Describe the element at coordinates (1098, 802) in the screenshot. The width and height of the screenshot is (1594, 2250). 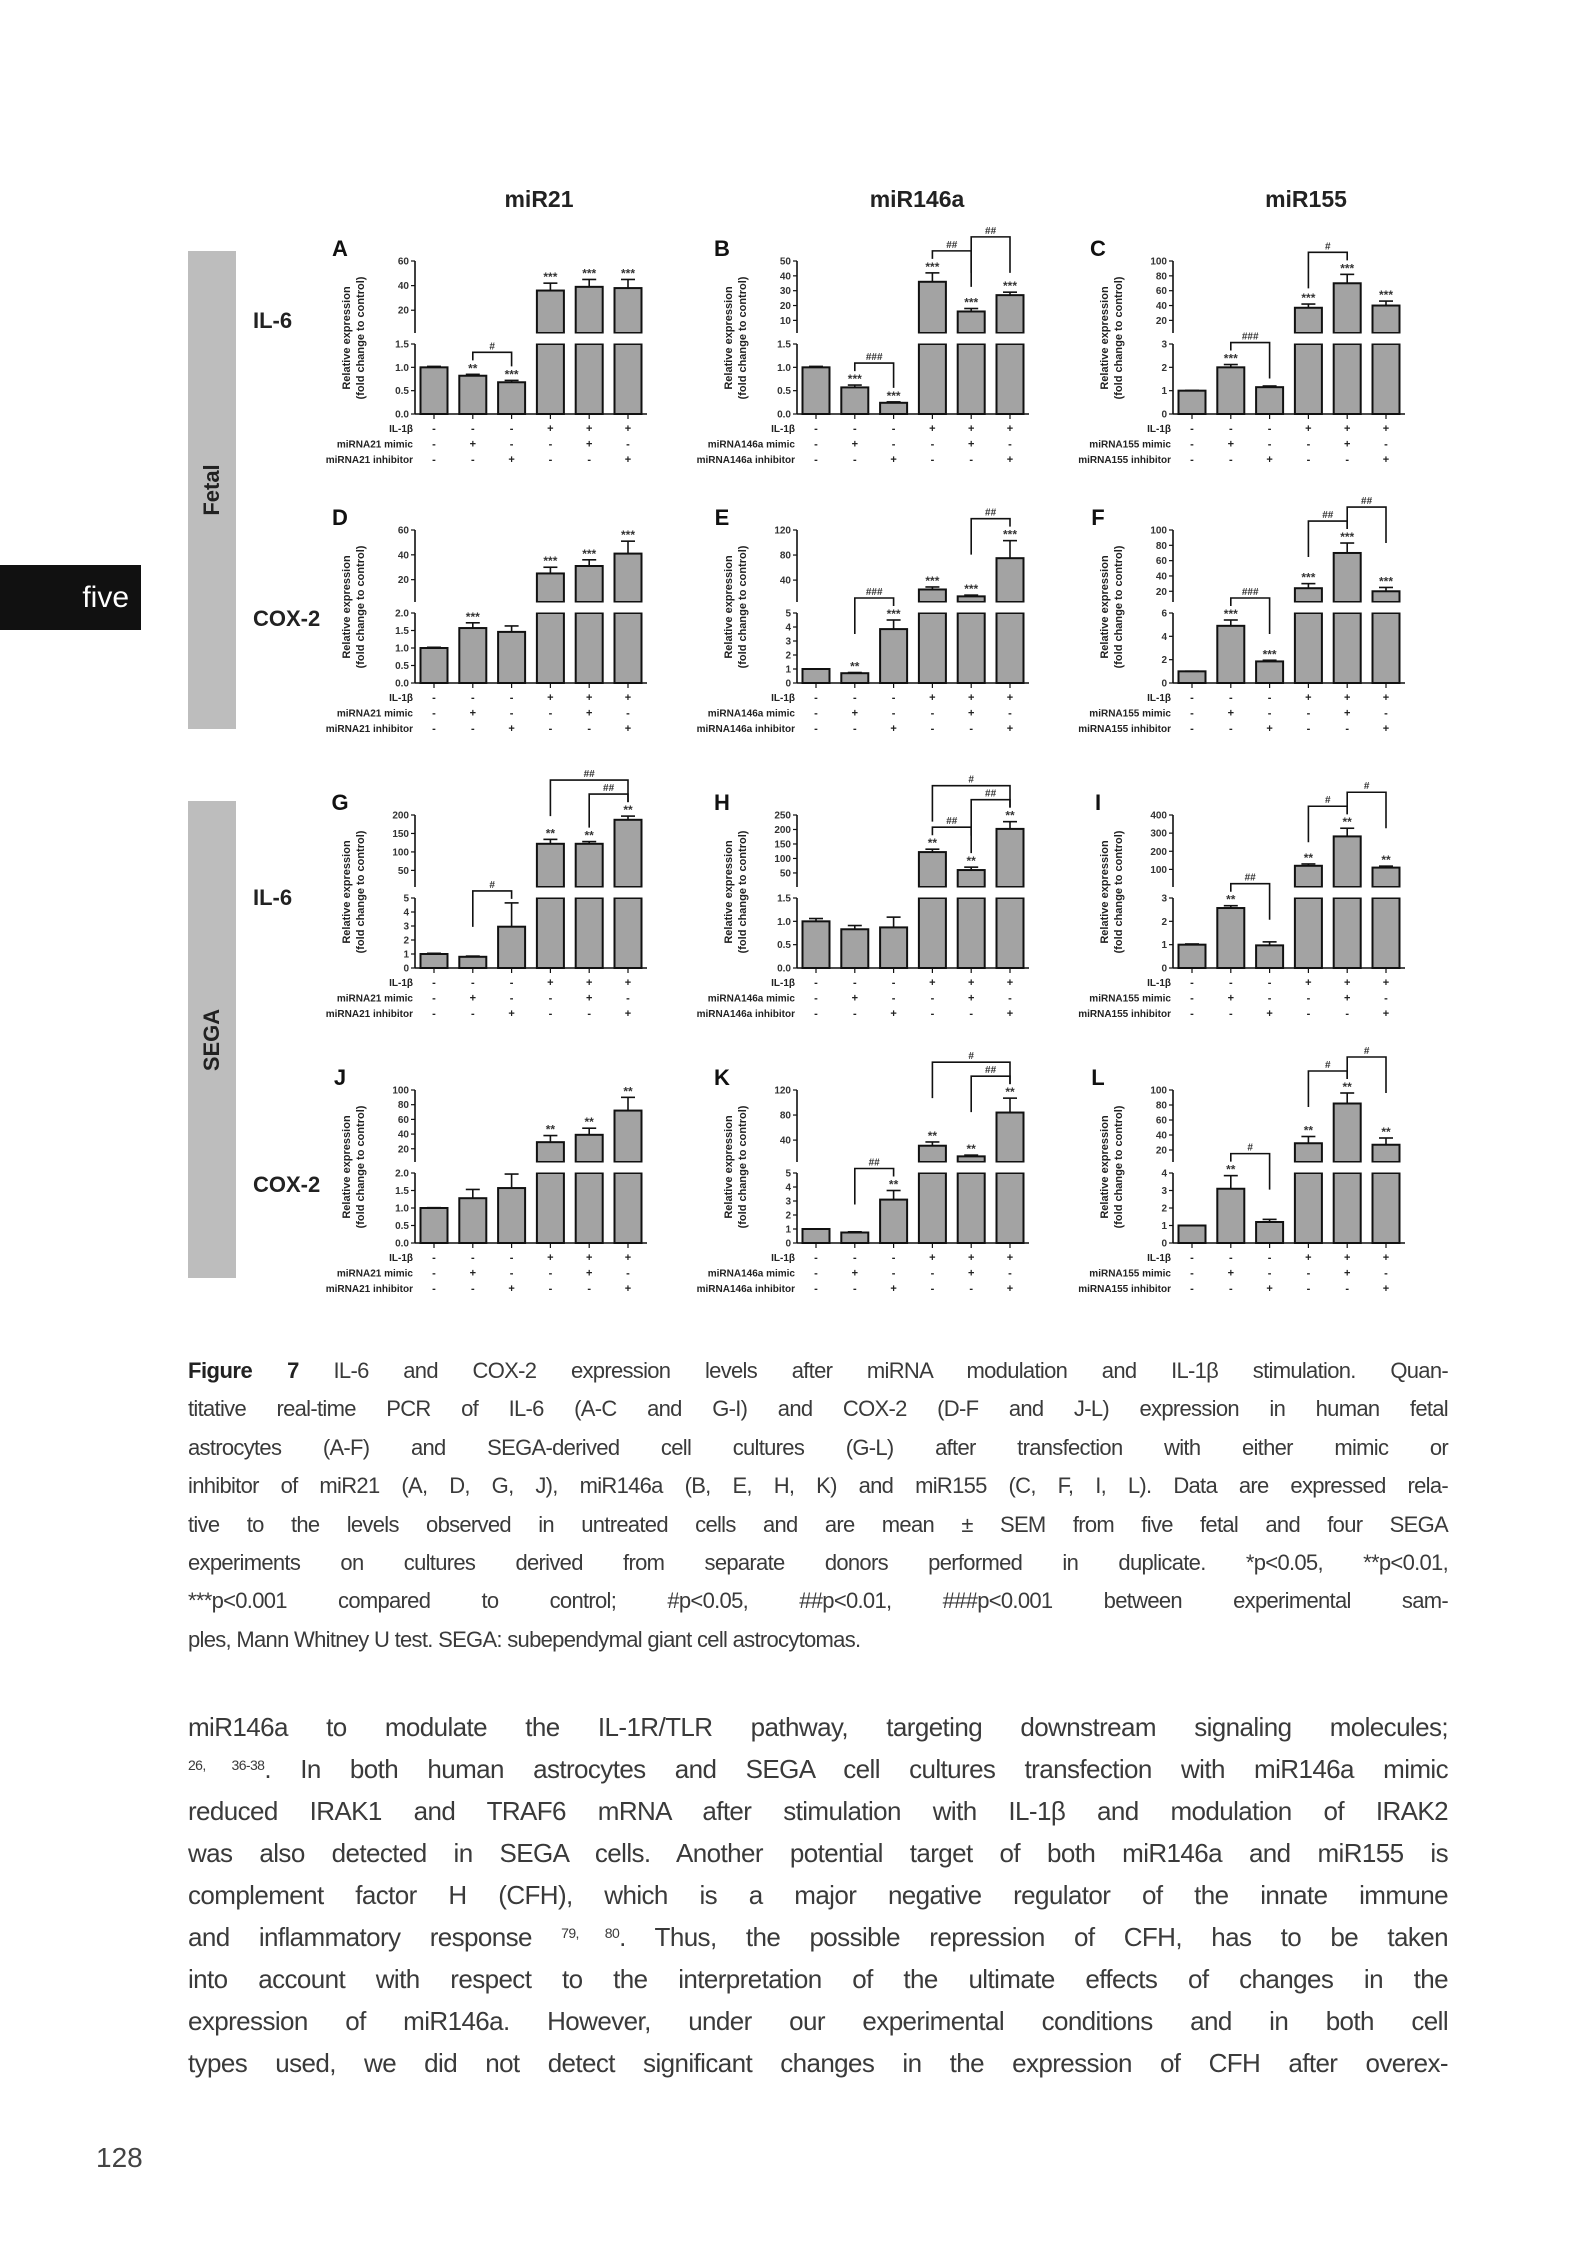
I see `panel-letter: I` at that location.